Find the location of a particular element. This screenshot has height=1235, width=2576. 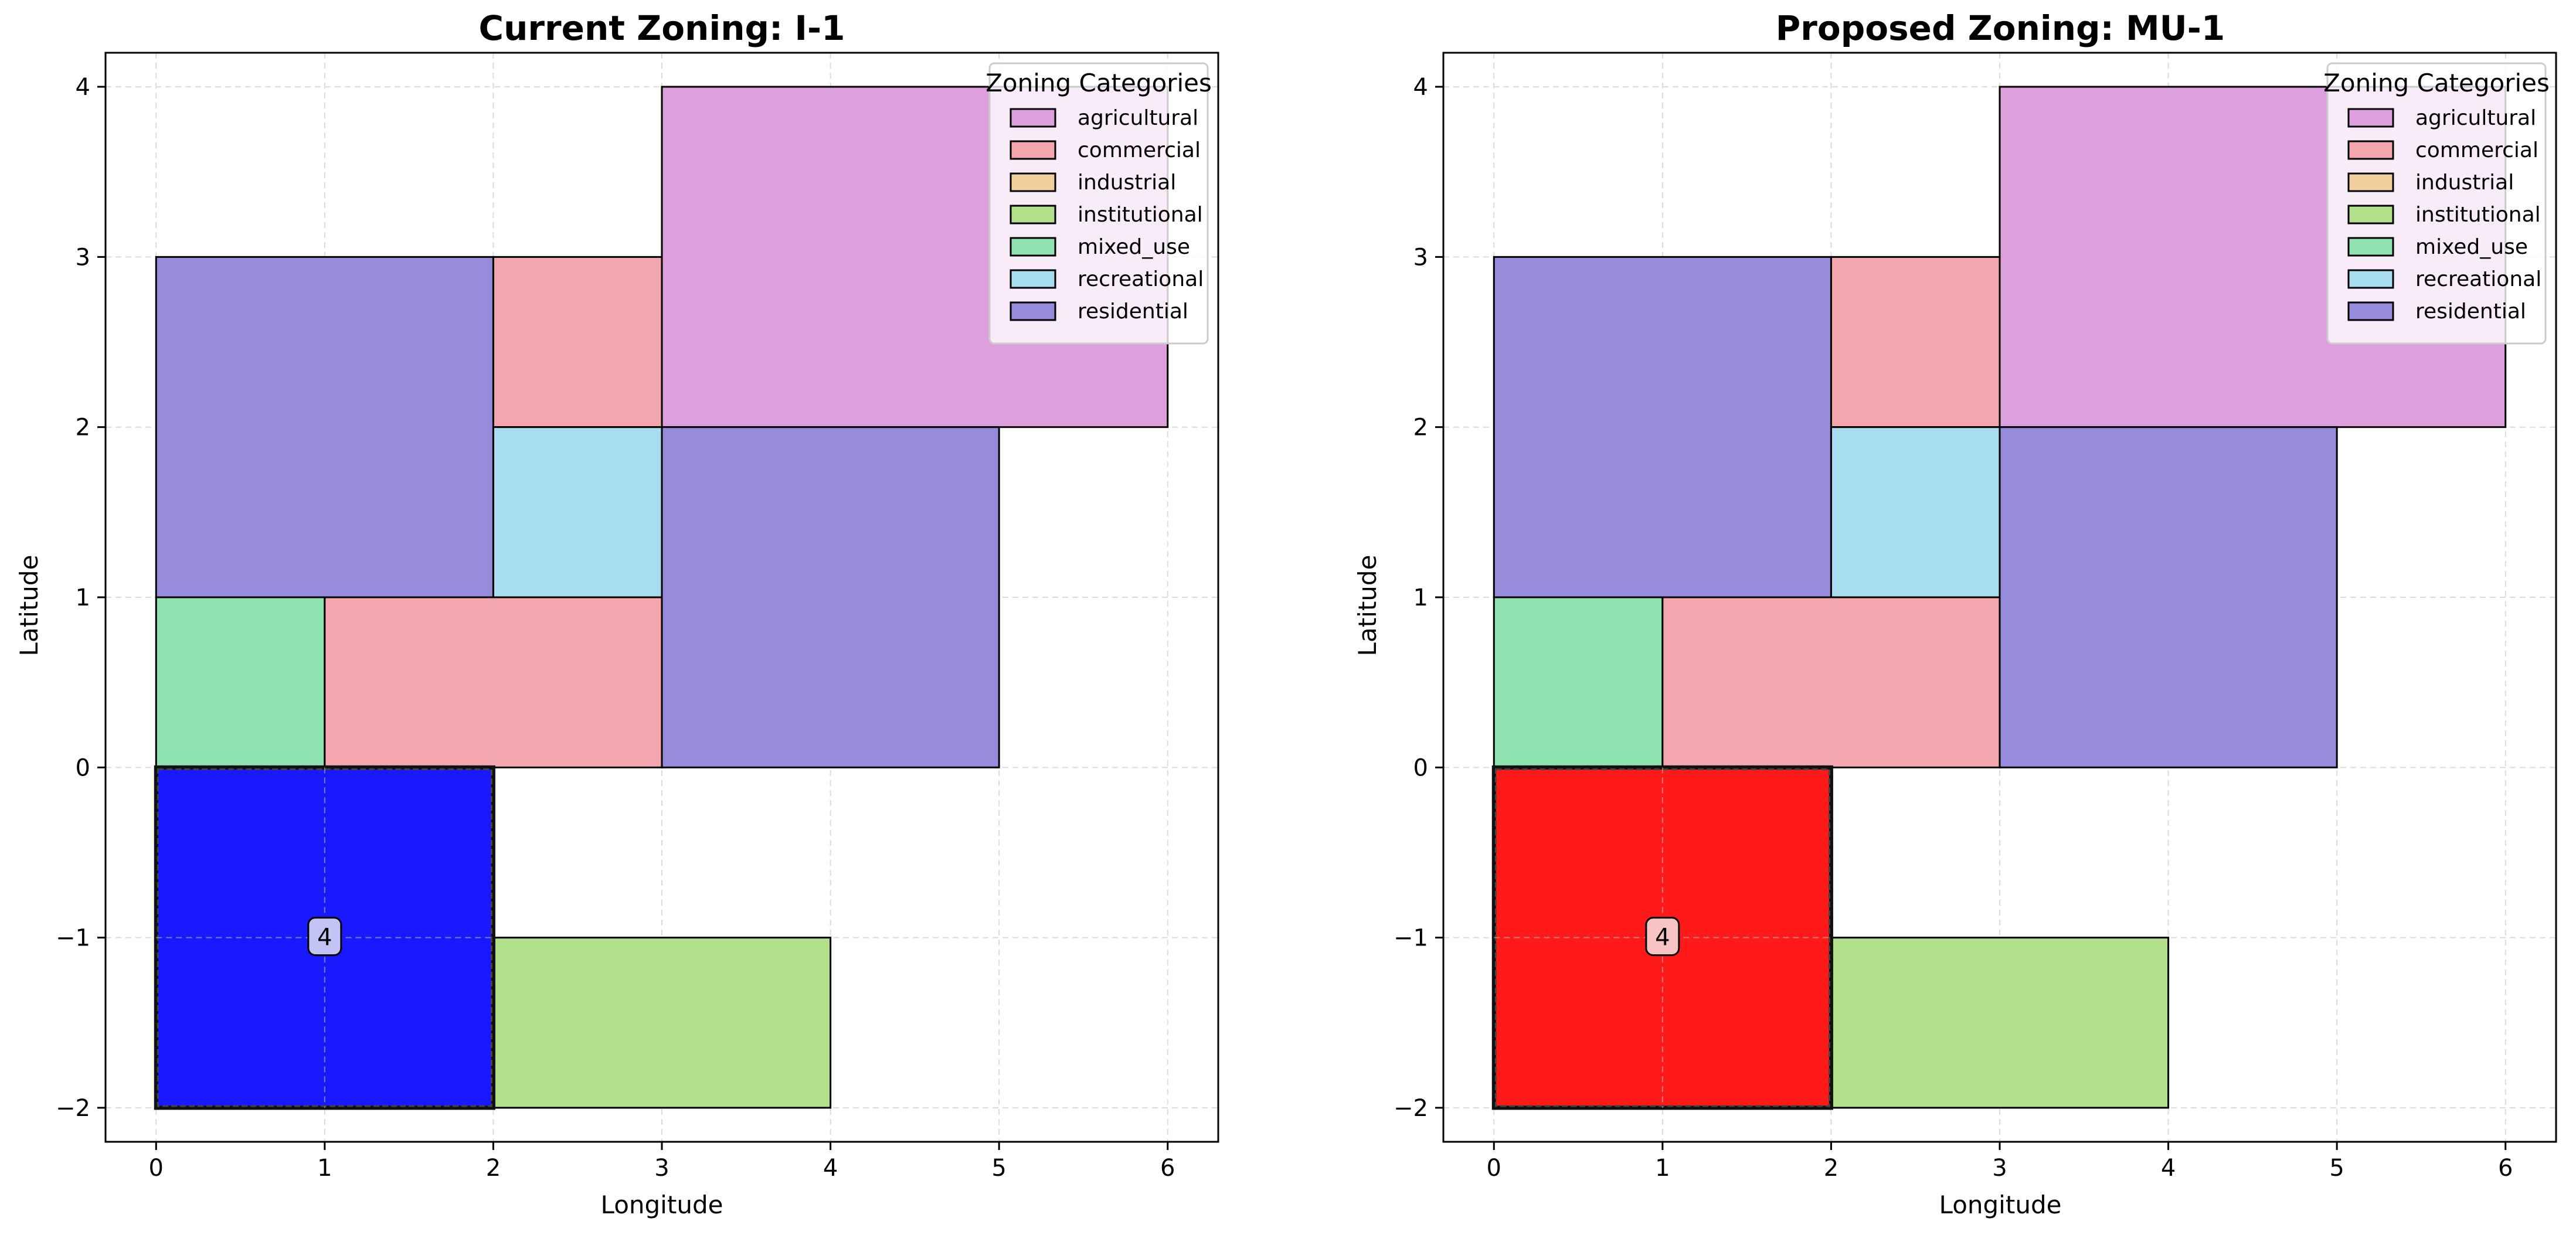

panel-title: Proposed Zoning: MU-1 is located at coordinates (2001, 28).